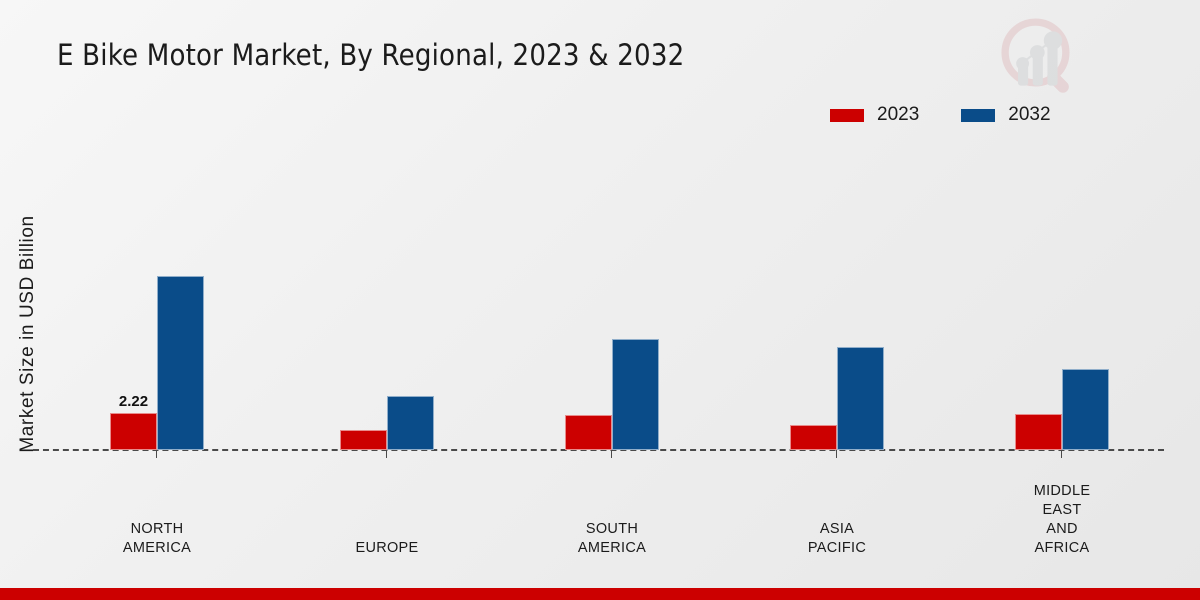  What do you see at coordinates (133, 431) in the screenshot?
I see `bar-2023-north-america` at bounding box center [133, 431].